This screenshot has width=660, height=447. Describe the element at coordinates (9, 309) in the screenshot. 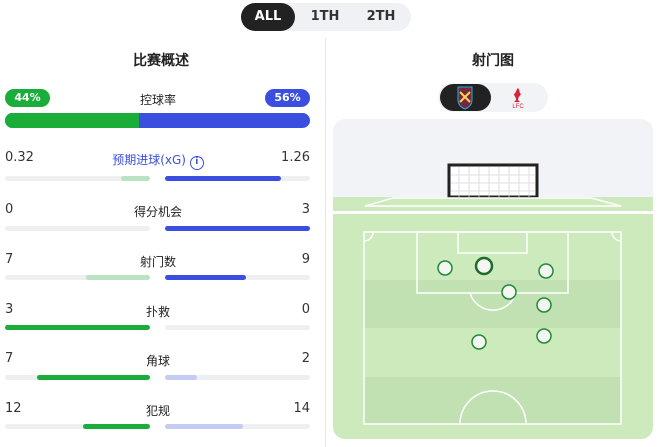

I see `home-stat-value: 3` at that location.